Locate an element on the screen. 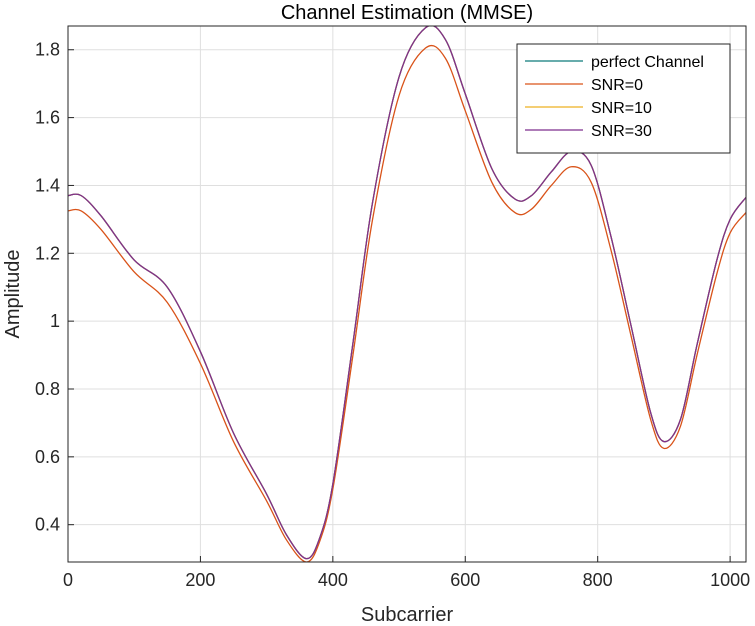 This screenshot has height=626, width=755. x-axis-label: Subcarrier is located at coordinates (407, 615).